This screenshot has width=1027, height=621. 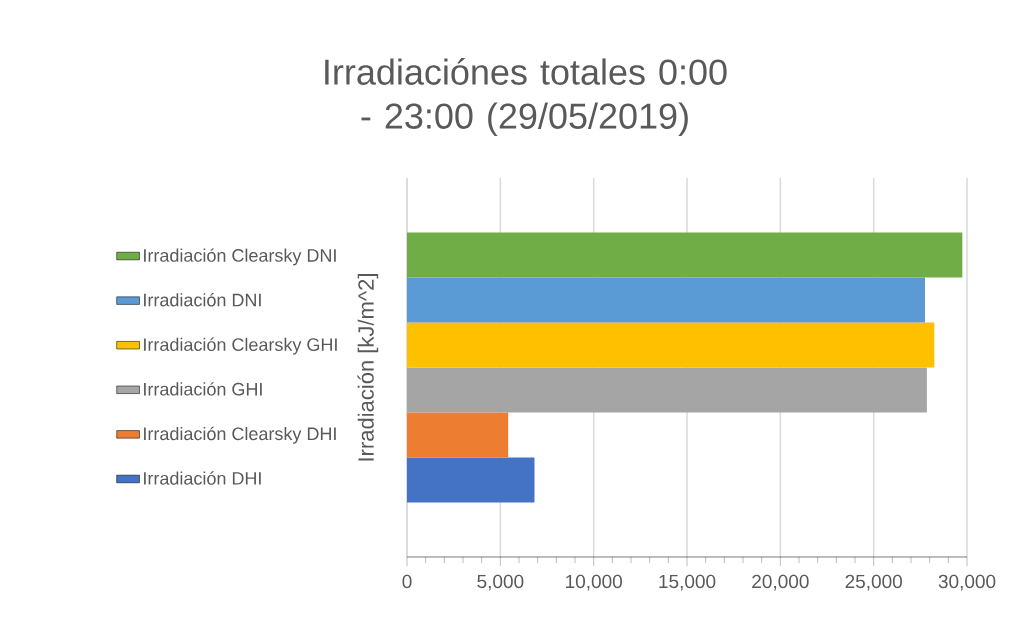 What do you see at coordinates (407, 581) in the screenshot?
I see `x-tick-label: 0` at bounding box center [407, 581].